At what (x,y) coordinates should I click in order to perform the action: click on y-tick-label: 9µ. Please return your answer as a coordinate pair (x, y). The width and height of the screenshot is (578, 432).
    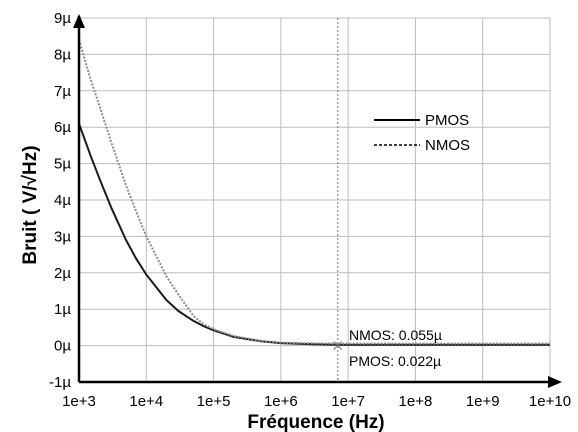
    Looking at the image, I should click on (62, 18).